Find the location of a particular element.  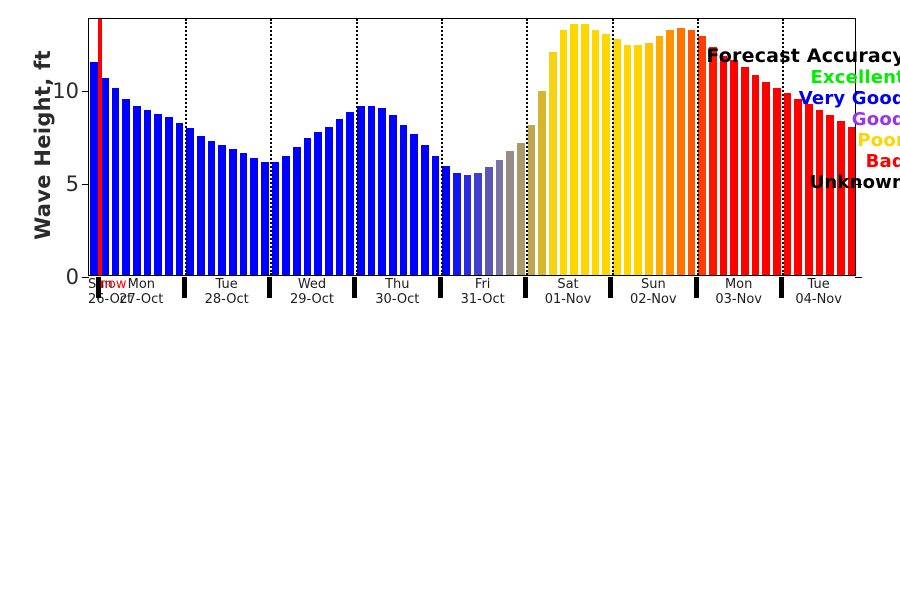

day-label-30-Oct: Thu 30-Oct is located at coordinates (397, 292).